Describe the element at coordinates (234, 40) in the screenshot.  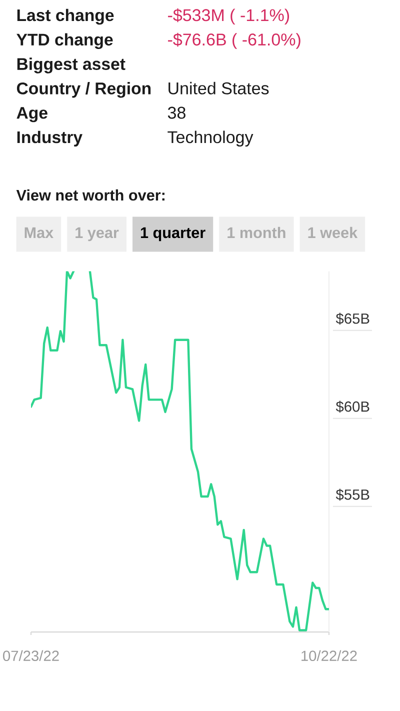
I see `text: -$76.6B ( -61.0%)` at that location.